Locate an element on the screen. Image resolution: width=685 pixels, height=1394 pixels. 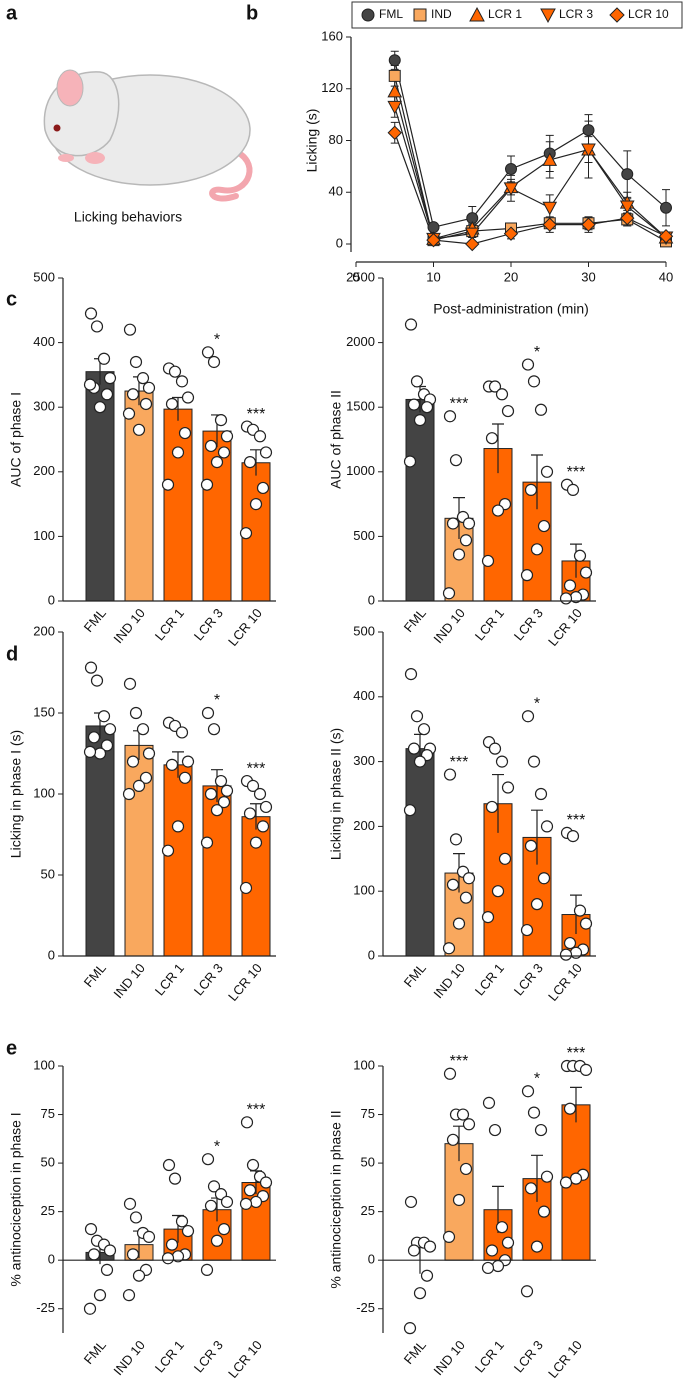
y-tick-label: 2000 is located at coordinates (360, 341).